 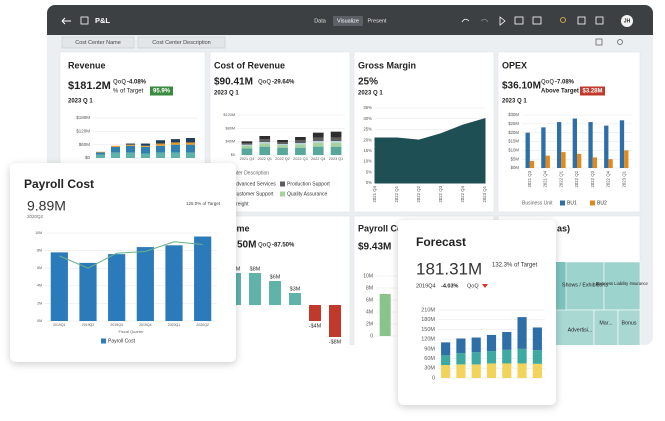 I want to click on share-icon, so click(x=581, y=20).